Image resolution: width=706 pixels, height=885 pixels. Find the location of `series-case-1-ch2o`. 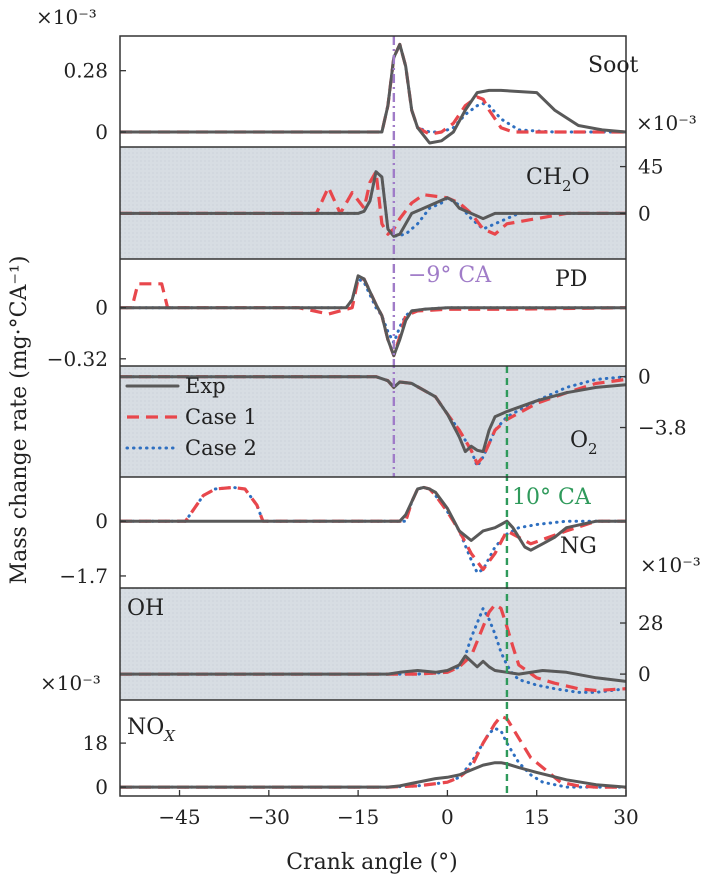

series-case-1-ch2o is located at coordinates (373, 203).